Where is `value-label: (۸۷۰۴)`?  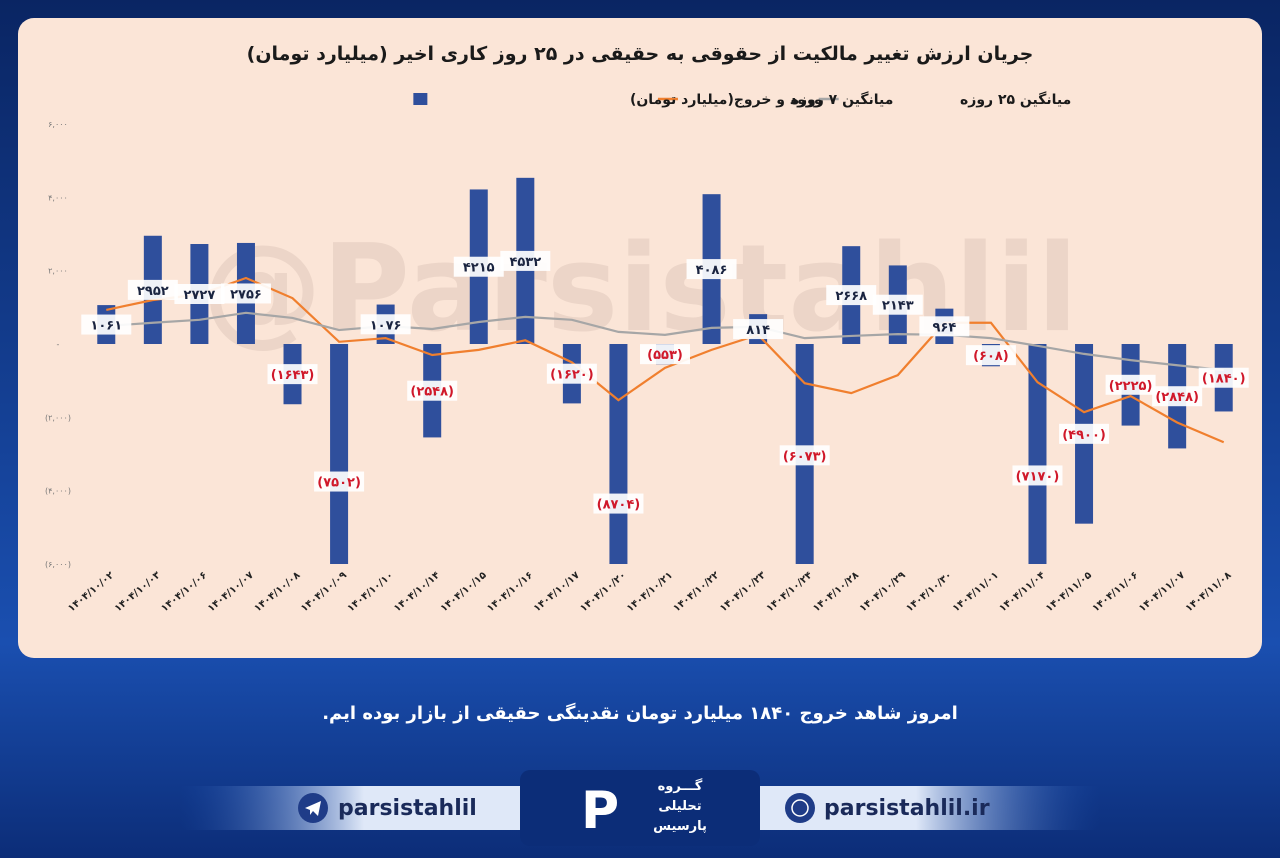 value-label: (۸۷۰۴) is located at coordinates (619, 505).